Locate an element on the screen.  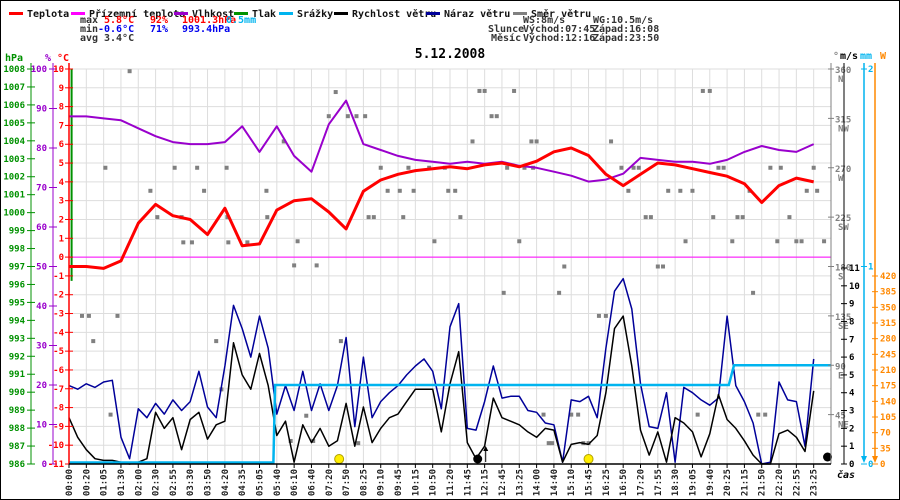
svg-text: -1 is located at coordinates (58, 277).